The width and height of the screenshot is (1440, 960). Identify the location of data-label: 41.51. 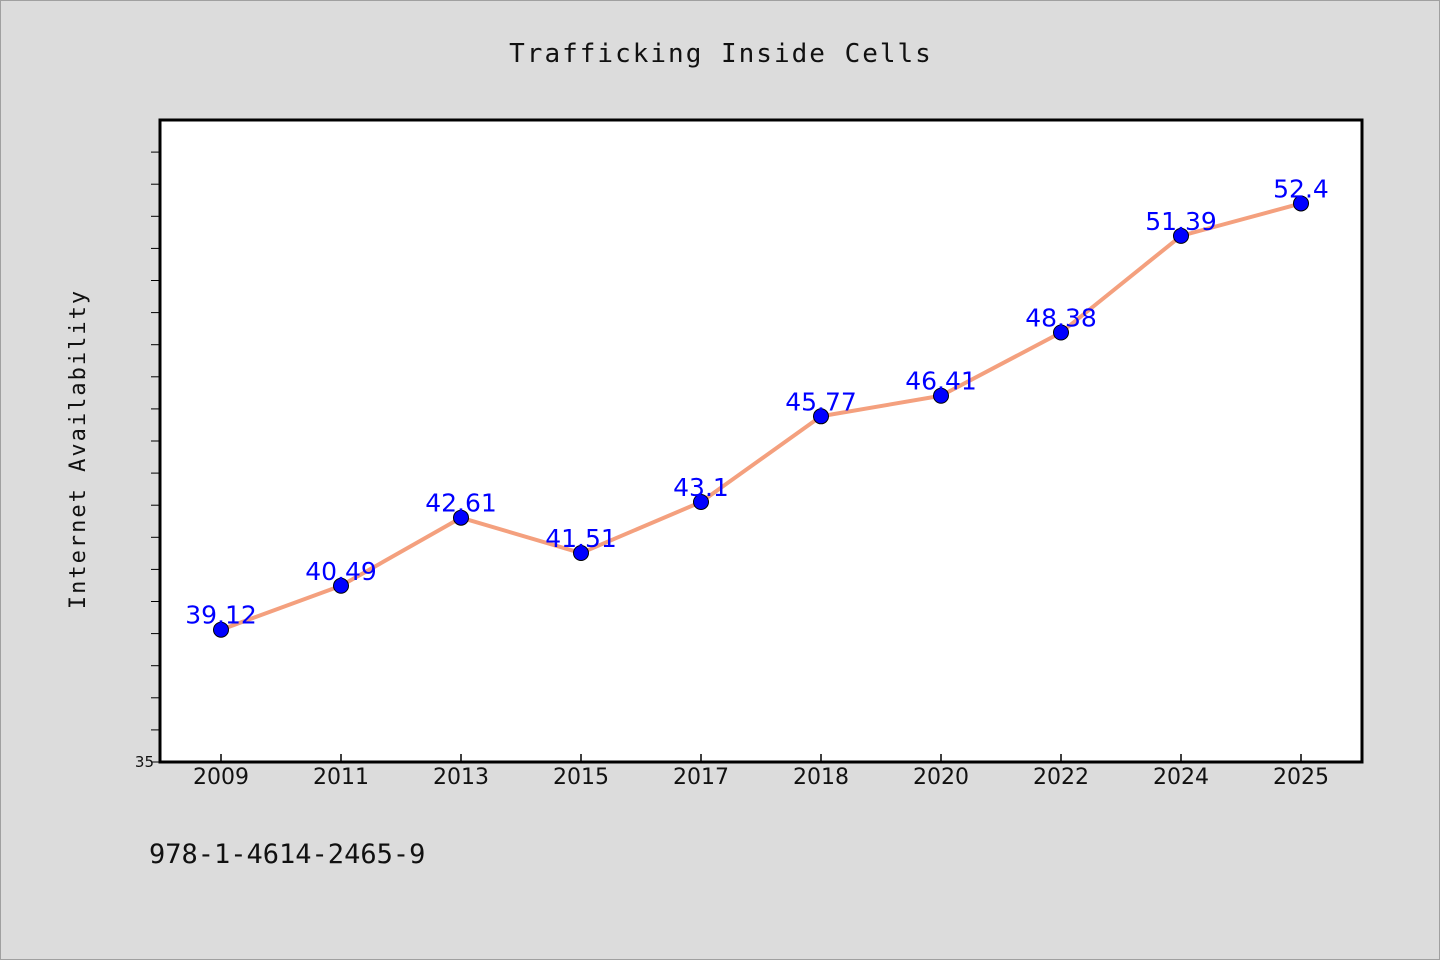
(581, 538).